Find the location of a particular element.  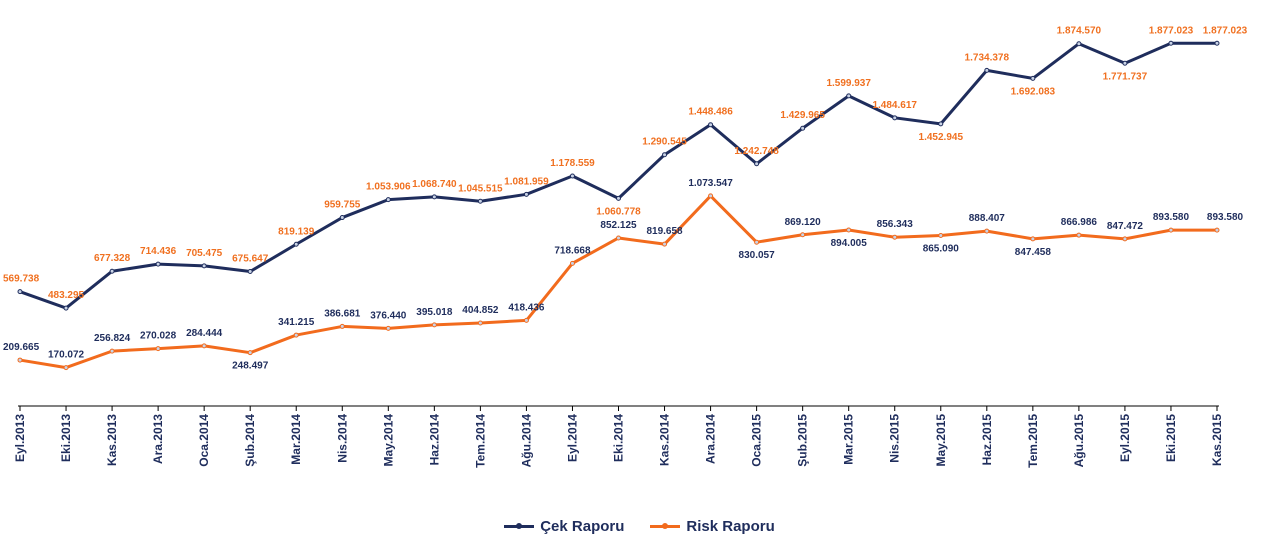

x-tick-label: May.2015 is located at coordinates (941, 440).